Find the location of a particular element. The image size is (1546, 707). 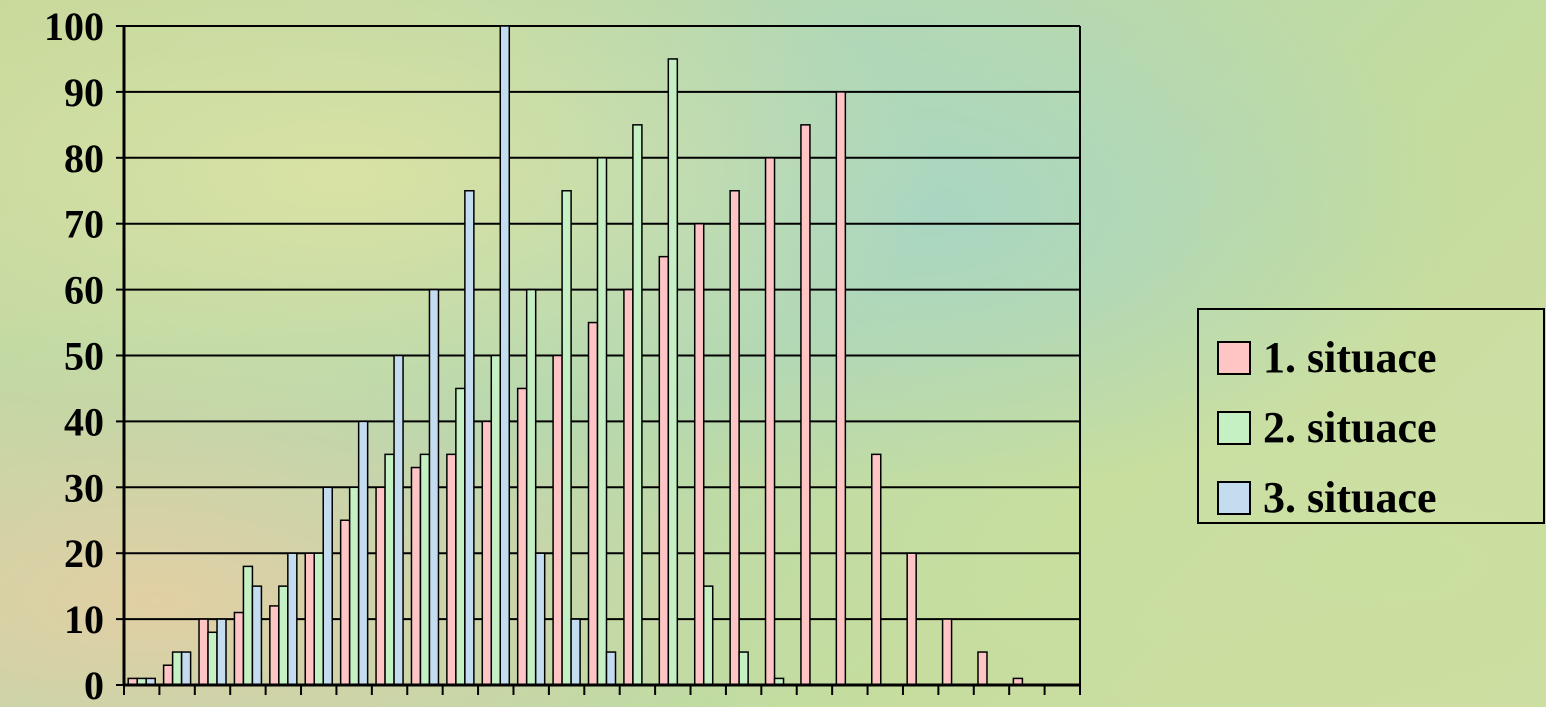

legend-item-series-2: 2. situace is located at coordinates (1327, 427).